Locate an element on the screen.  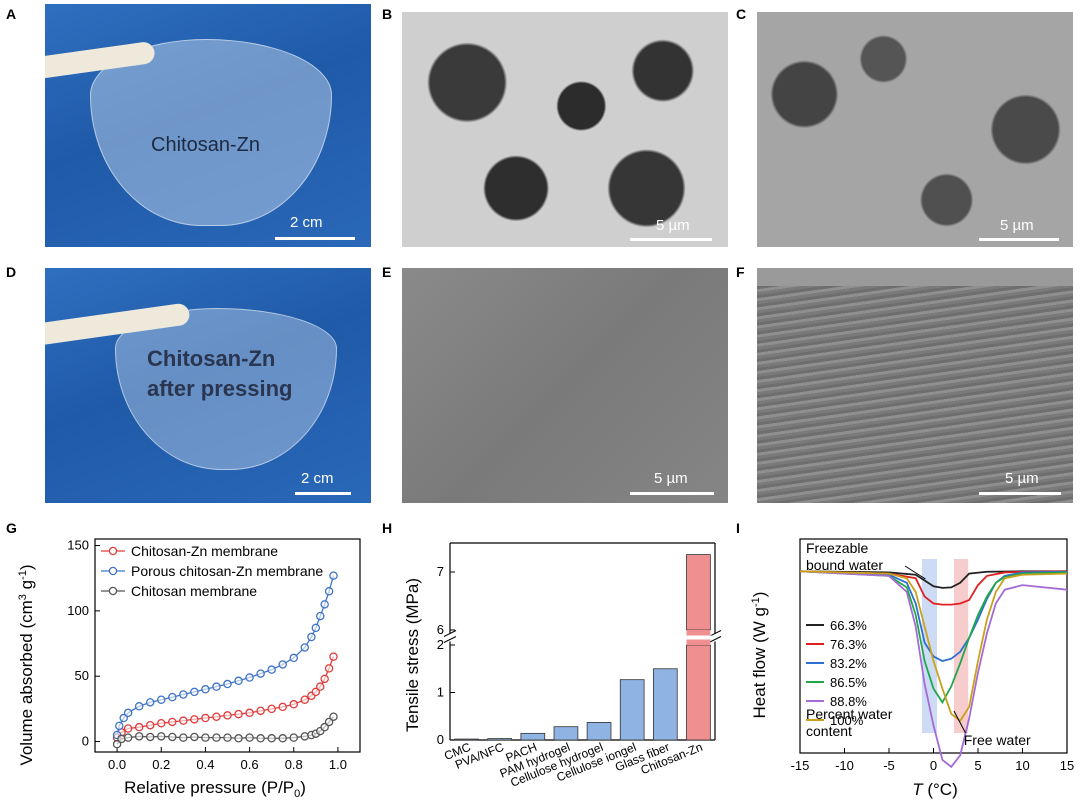
membrane-label-line1: Chitosan-Zn is located at coordinates (211, 358).